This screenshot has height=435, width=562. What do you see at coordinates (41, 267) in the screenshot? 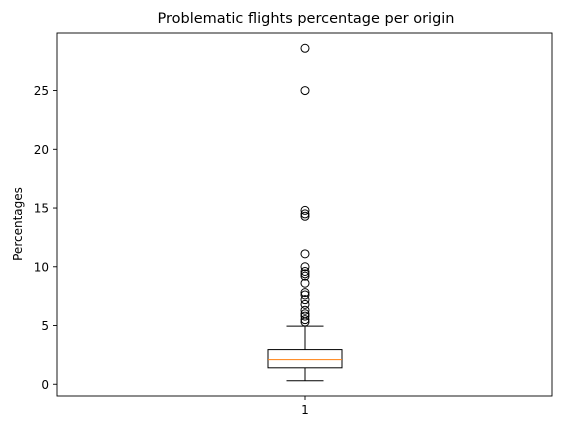
I see `y-tick-label-10: 10` at bounding box center [41, 267].